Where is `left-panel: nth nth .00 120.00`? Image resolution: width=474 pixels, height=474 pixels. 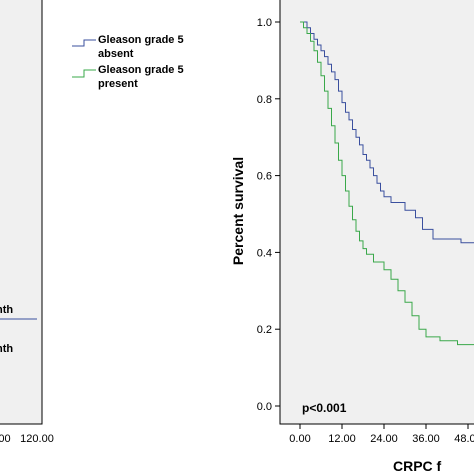 left-panel: nth nth .00 120.00 is located at coordinates (27, 222).